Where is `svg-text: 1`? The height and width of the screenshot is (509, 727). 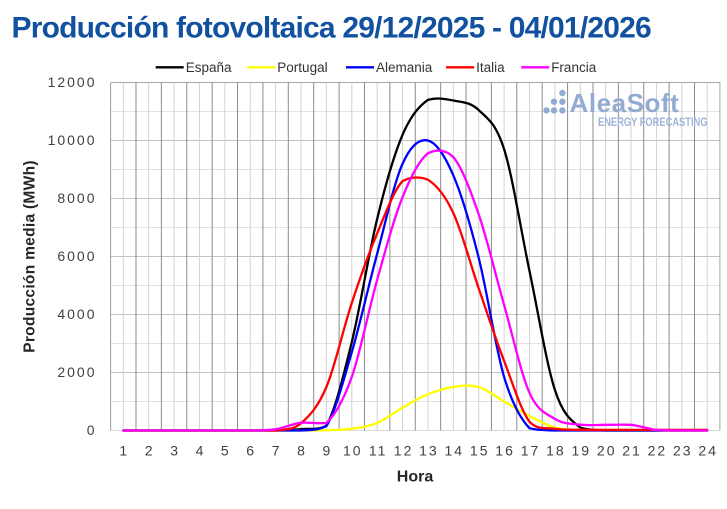
svg-text: 1 is located at coordinates (124, 451).